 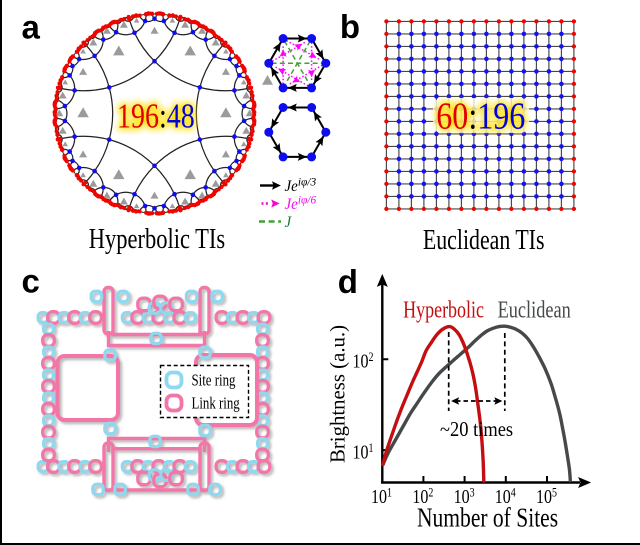 I want to click on svg-text: Euclidean, so click(x=534, y=309).